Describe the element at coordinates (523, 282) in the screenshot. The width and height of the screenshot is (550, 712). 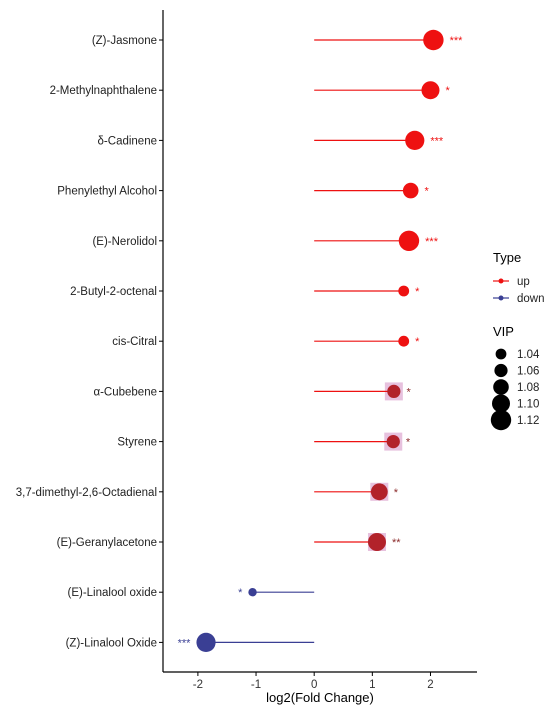
I see `legend-label: up` at that location.